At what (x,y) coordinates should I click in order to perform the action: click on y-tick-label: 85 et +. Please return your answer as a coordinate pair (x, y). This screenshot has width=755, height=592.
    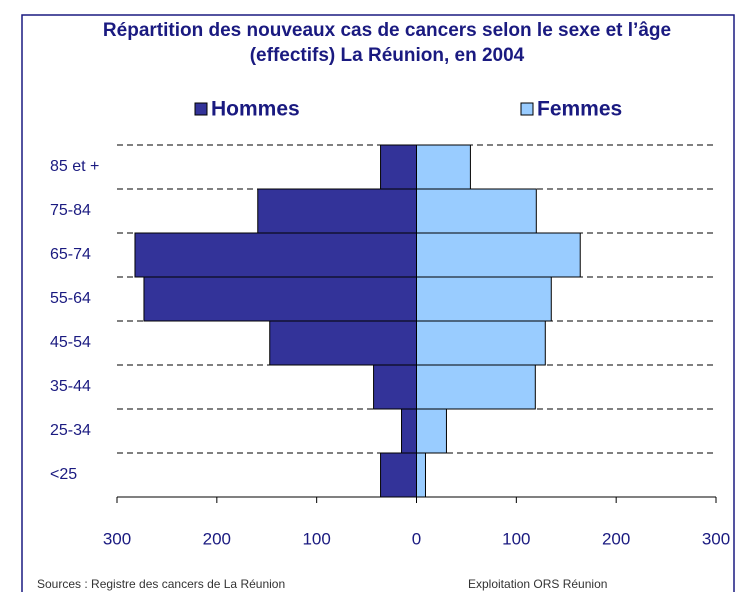
    Looking at the image, I should click on (74, 166).